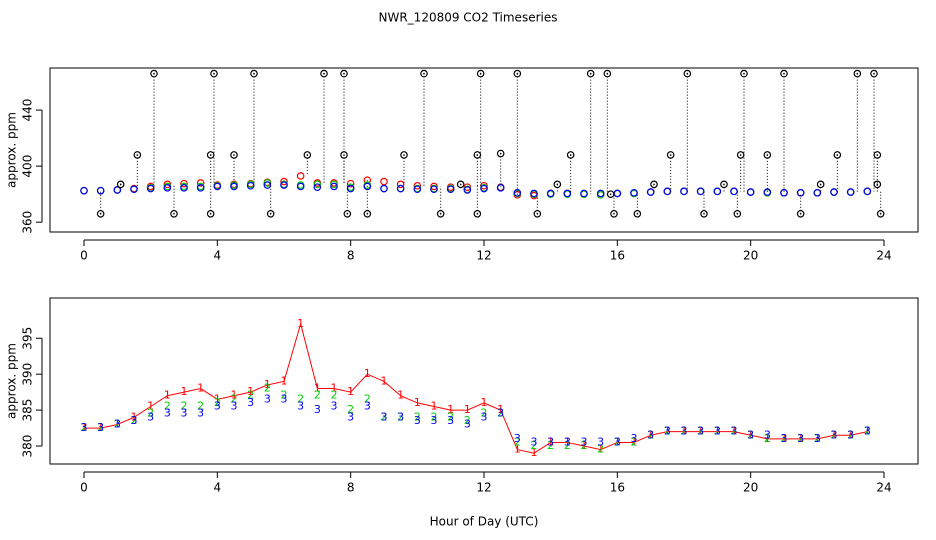  Describe the element at coordinates (28, 166) in the screenshot. I see `y-tick-label: 400` at that location.